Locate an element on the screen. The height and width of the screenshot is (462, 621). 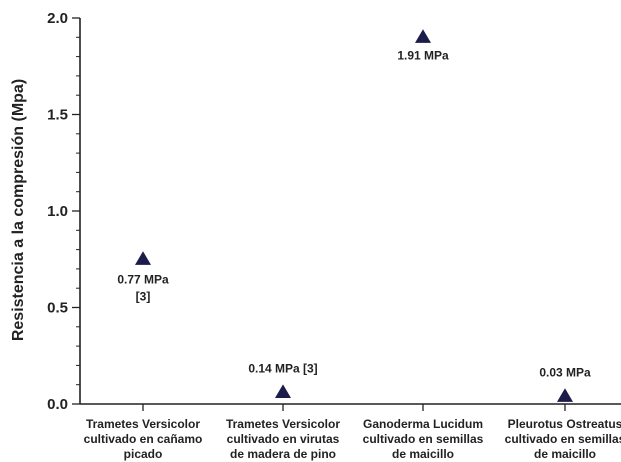
y-tick-label: 2.0 is located at coordinates (57, 18).